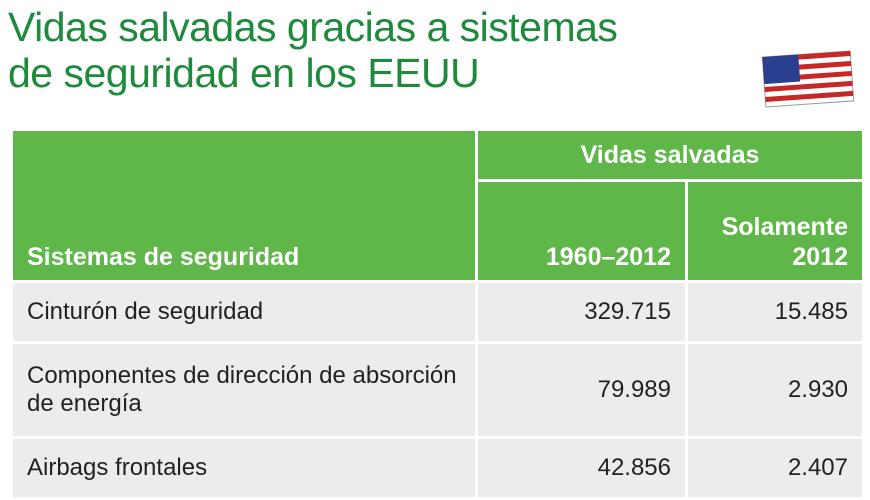 This screenshot has height=500, width=870. What do you see at coordinates (581, 390) in the screenshot?
I see `cell: 79.989` at bounding box center [581, 390].